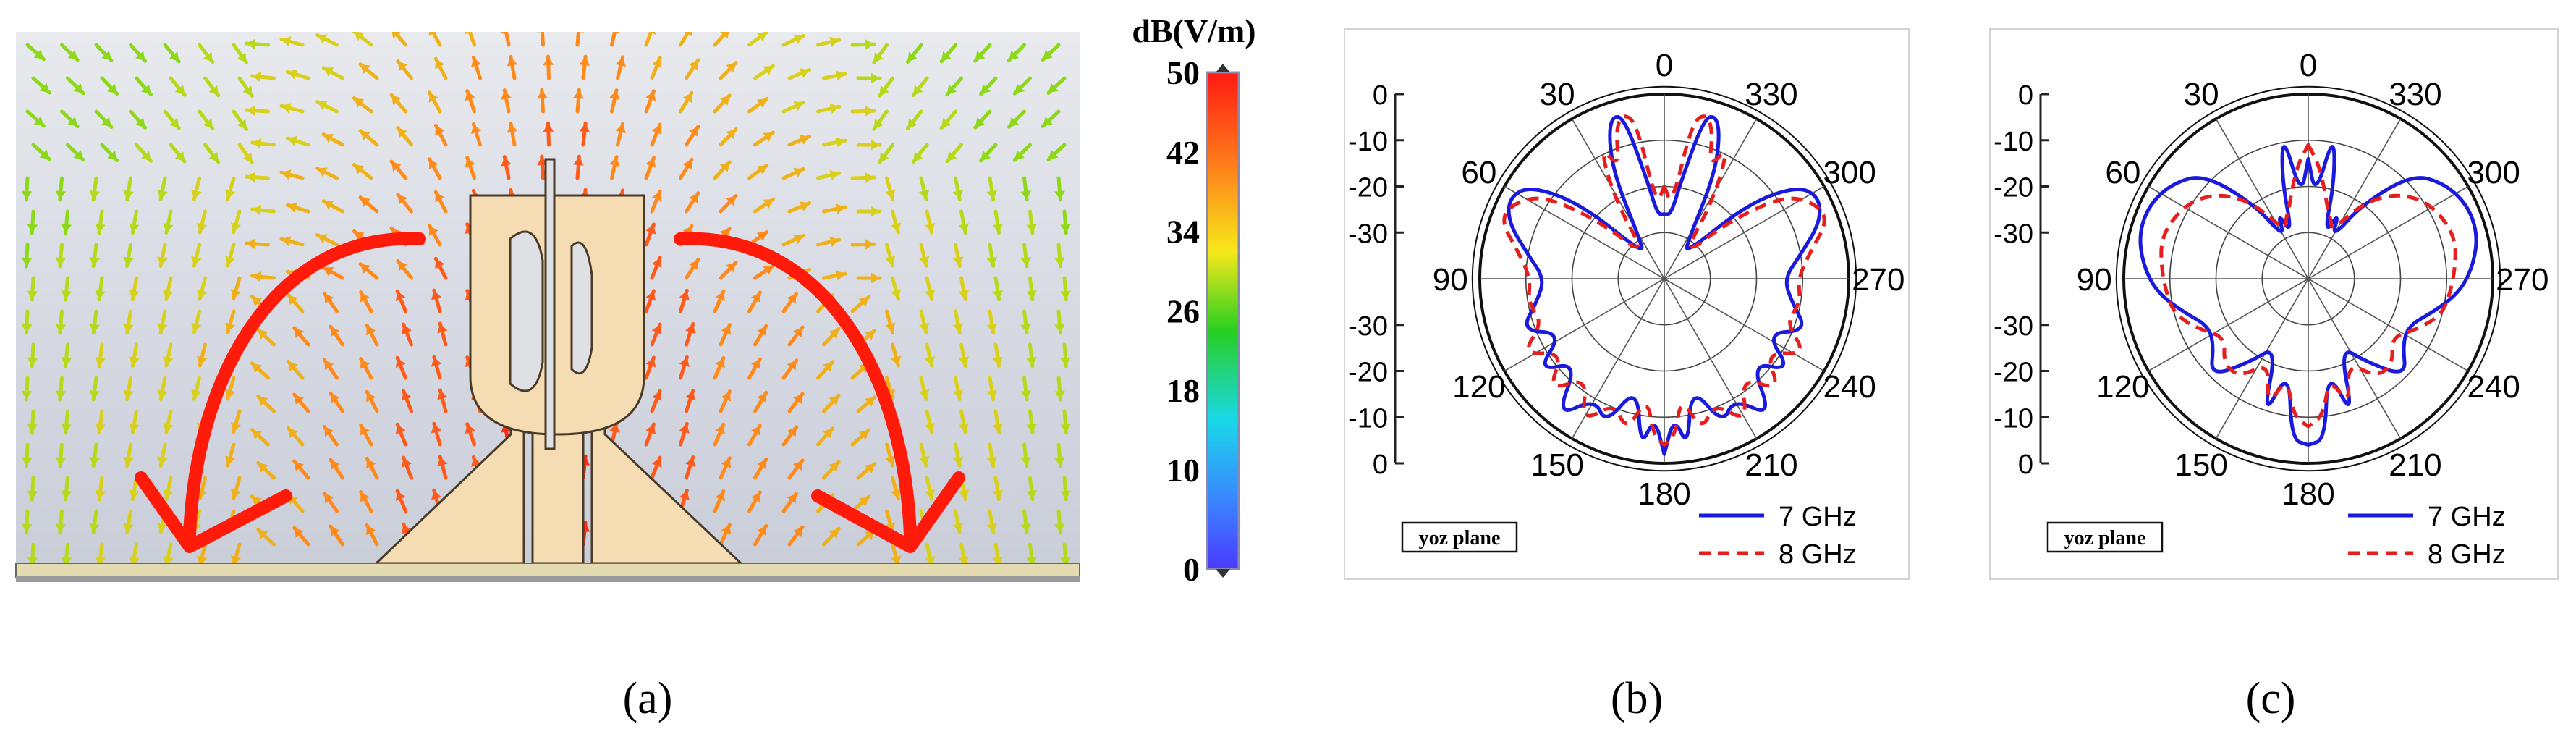  Describe the element at coordinates (1818, 517) in the screenshot. I see `legend-label: 7 GHz` at that location.